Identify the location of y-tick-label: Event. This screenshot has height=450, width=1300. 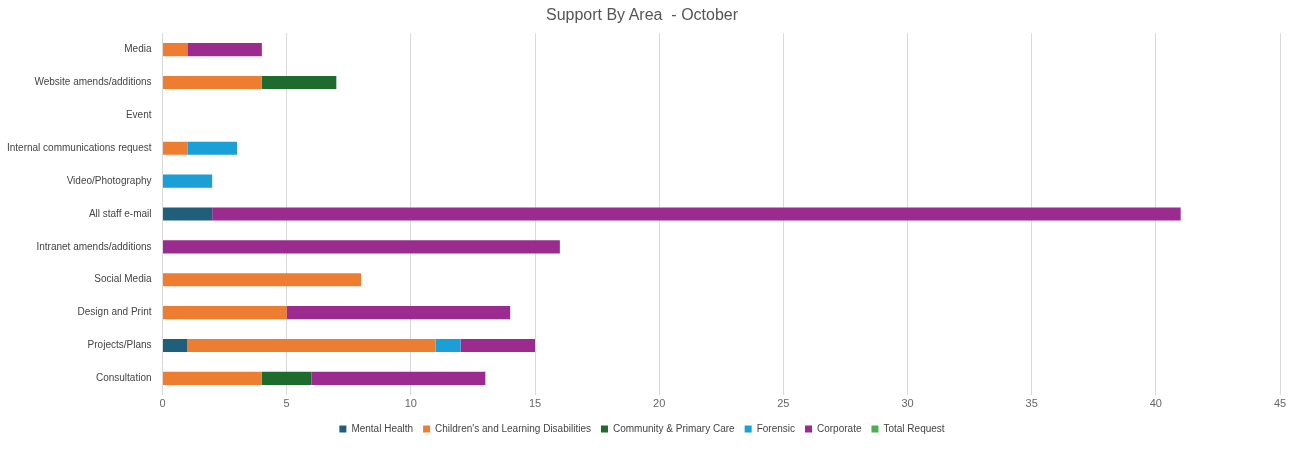
(138, 115).